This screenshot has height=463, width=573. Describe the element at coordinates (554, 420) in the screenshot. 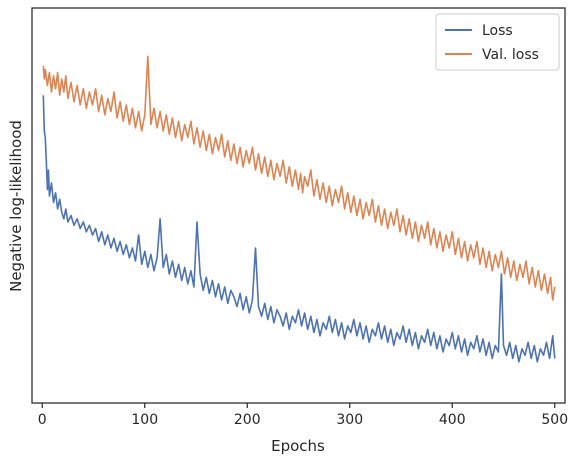

I see `x-tick-label: 500` at that location.